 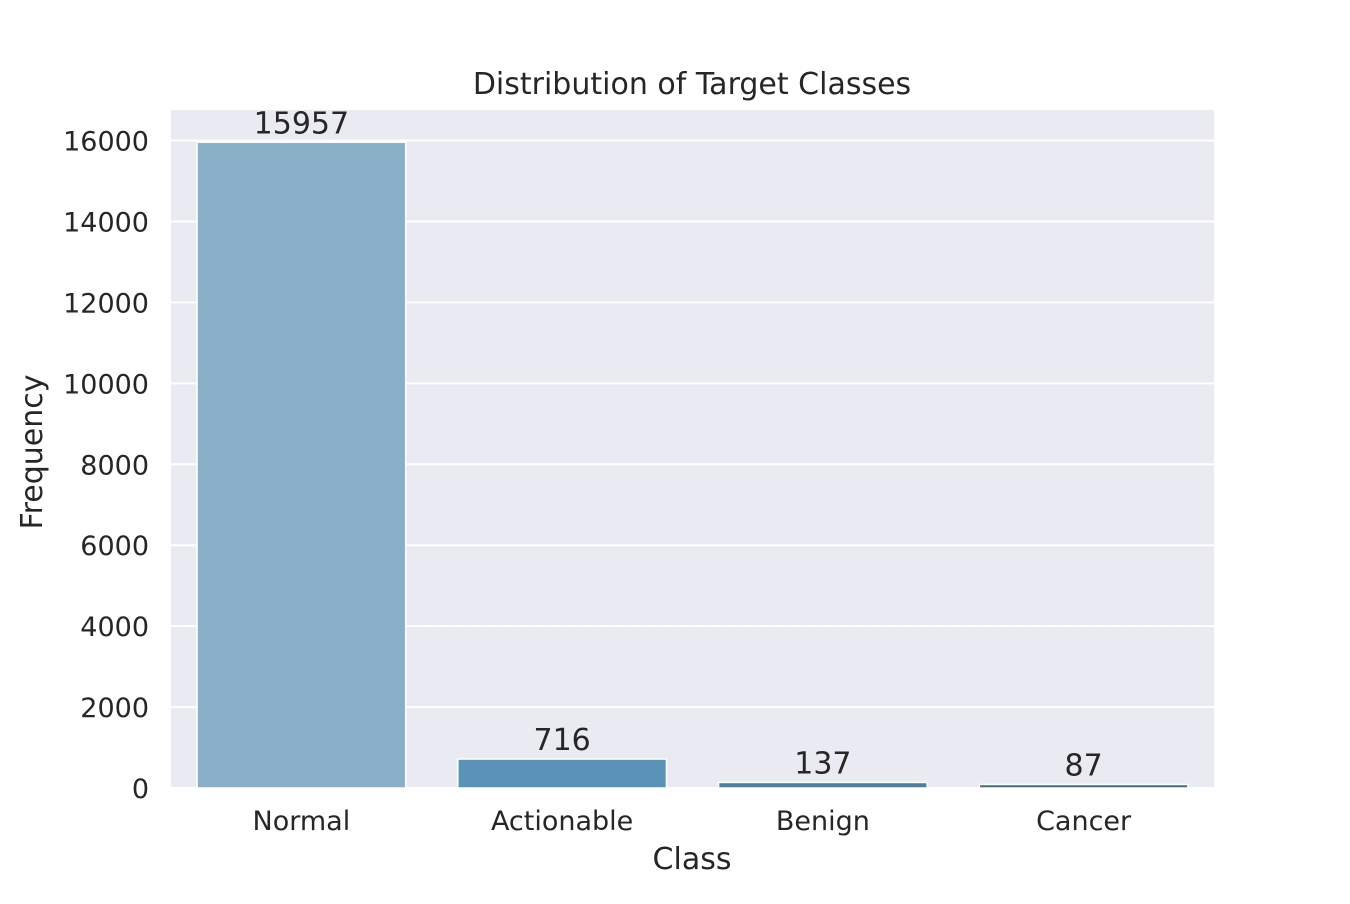 I want to click on y-tick-label: 14000, so click(x=106, y=222).